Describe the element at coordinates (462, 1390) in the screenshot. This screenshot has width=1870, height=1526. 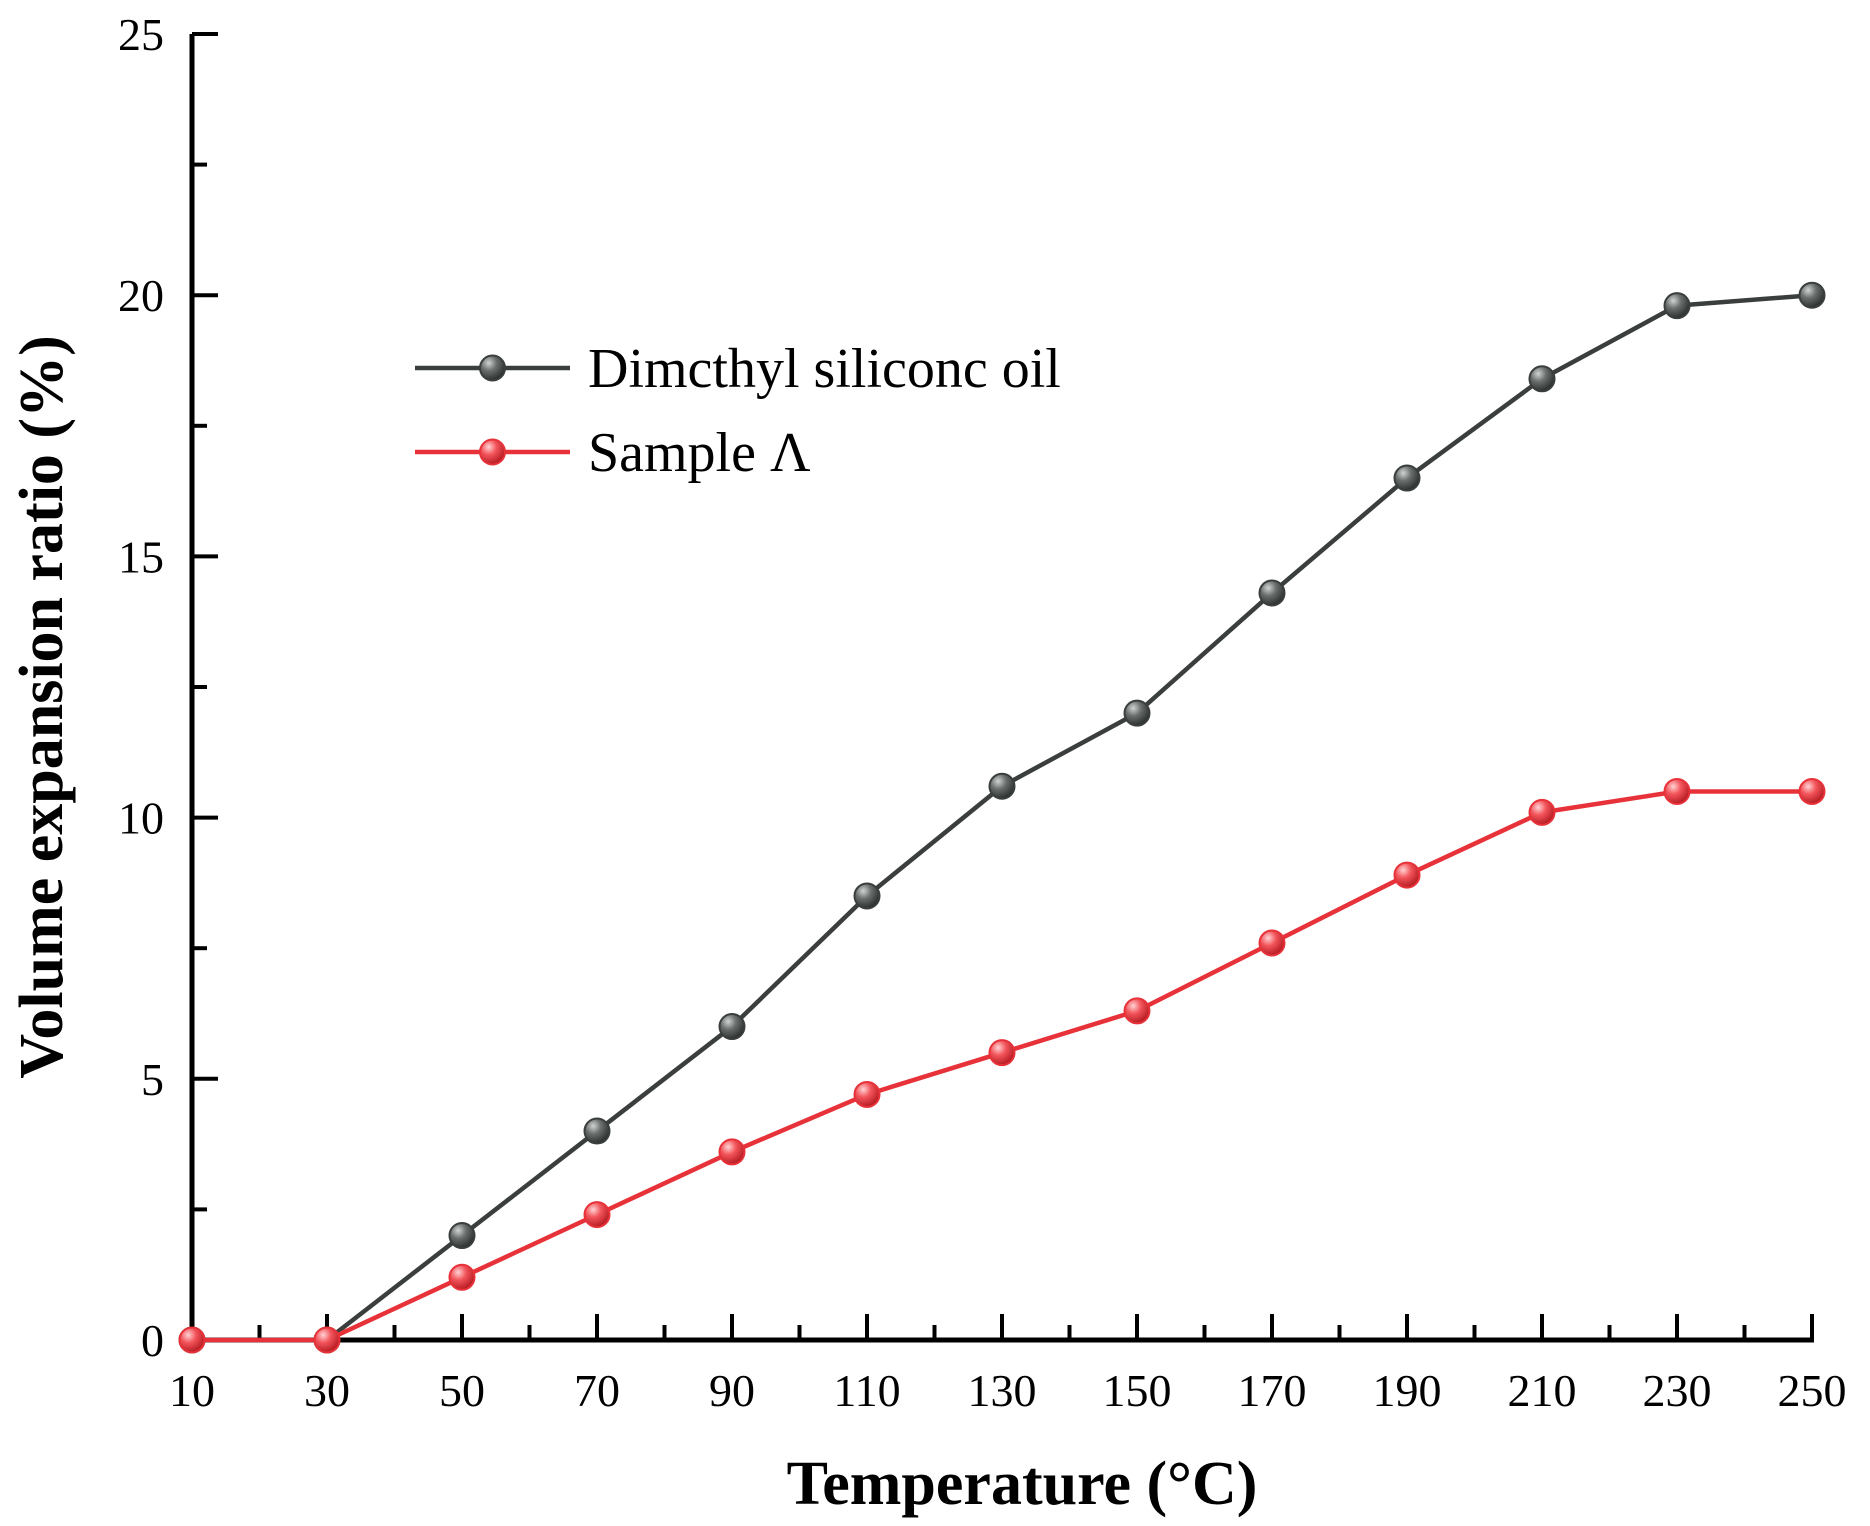
I see `x-tick-label: 50` at that location.